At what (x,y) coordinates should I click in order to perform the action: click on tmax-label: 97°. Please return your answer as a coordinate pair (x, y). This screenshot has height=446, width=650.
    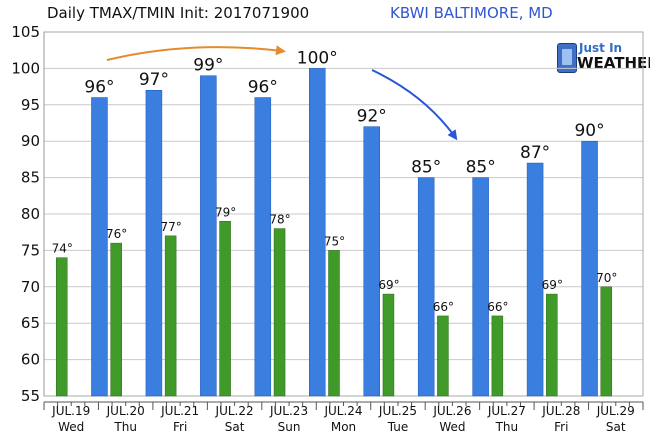
    Looking at the image, I should click on (154, 80).